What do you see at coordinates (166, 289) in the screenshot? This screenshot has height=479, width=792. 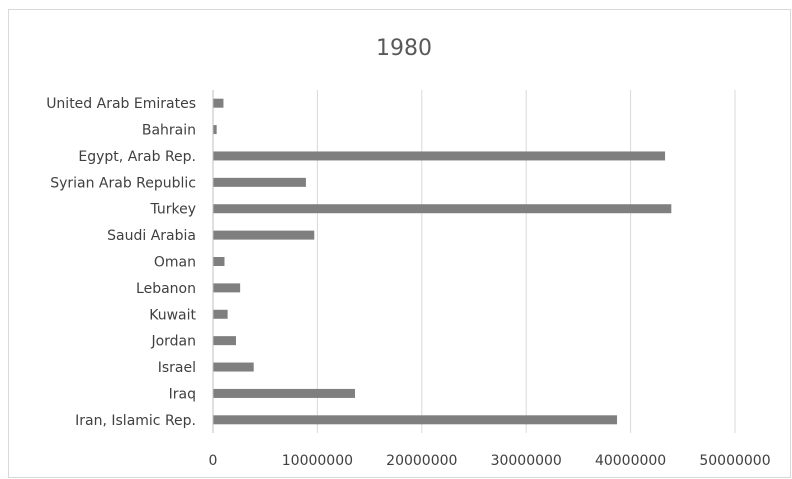 I see `category-label: Lebanon` at bounding box center [166, 289].